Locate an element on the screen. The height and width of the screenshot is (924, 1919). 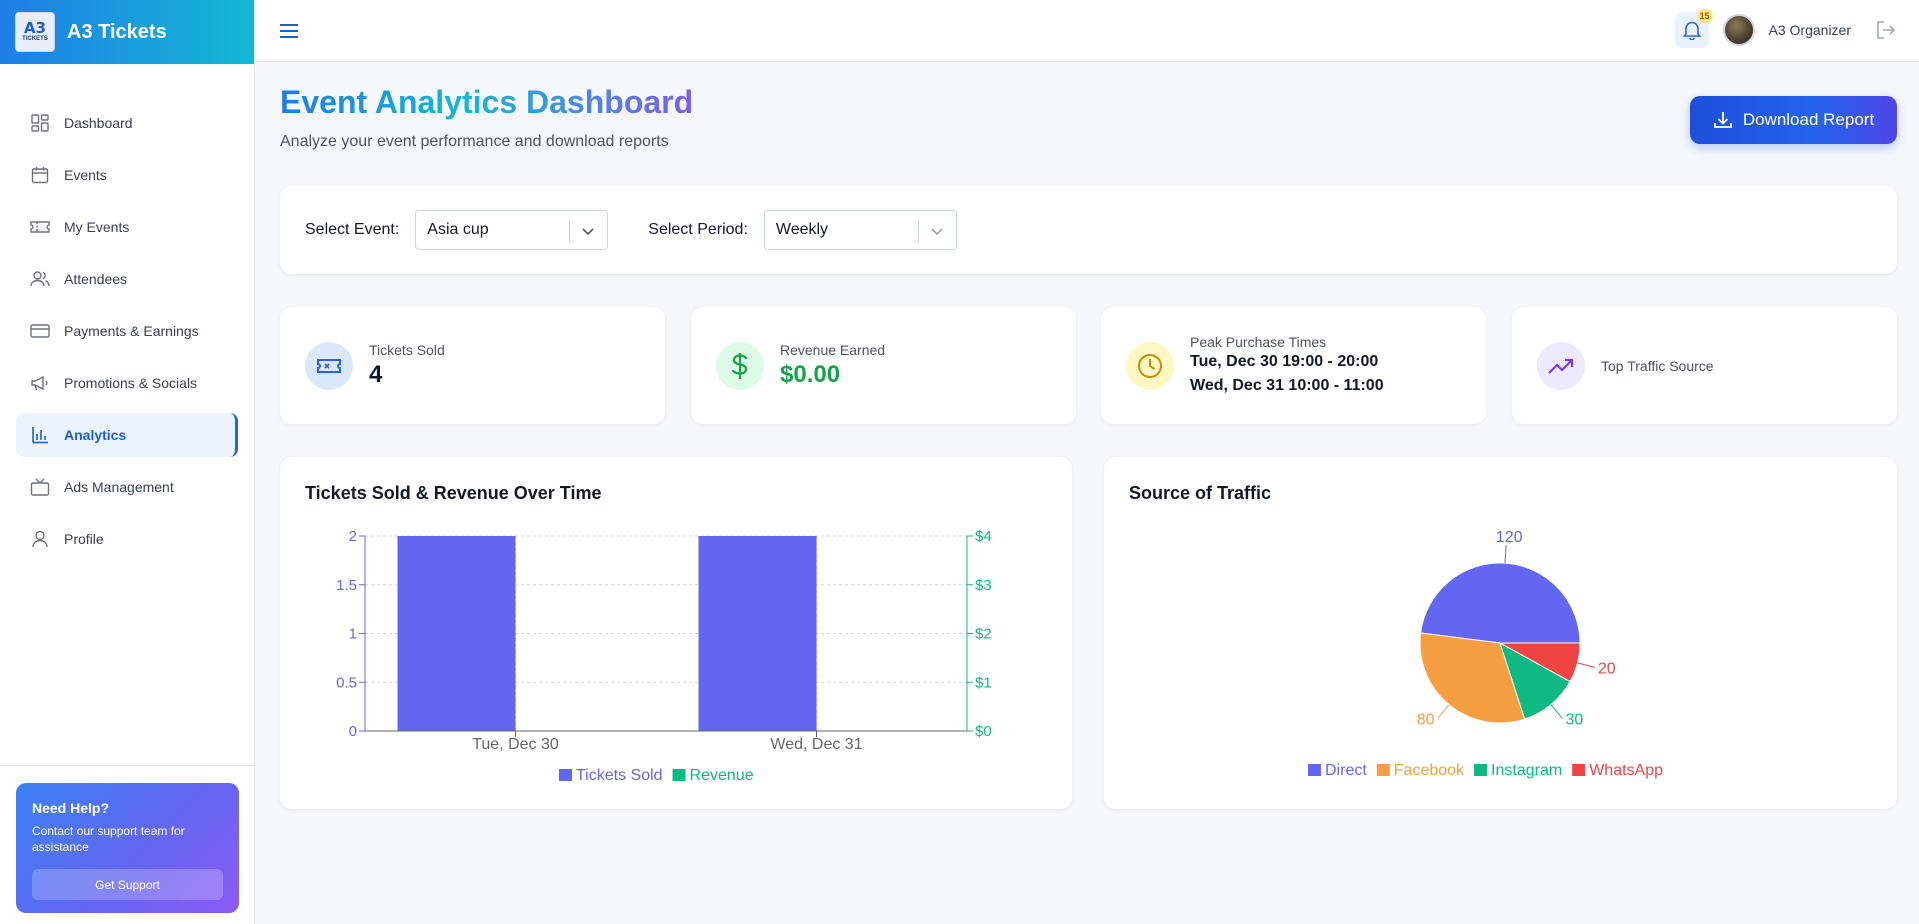
sidebar-item-dashboard: Dashboard is located at coordinates (127, 123).